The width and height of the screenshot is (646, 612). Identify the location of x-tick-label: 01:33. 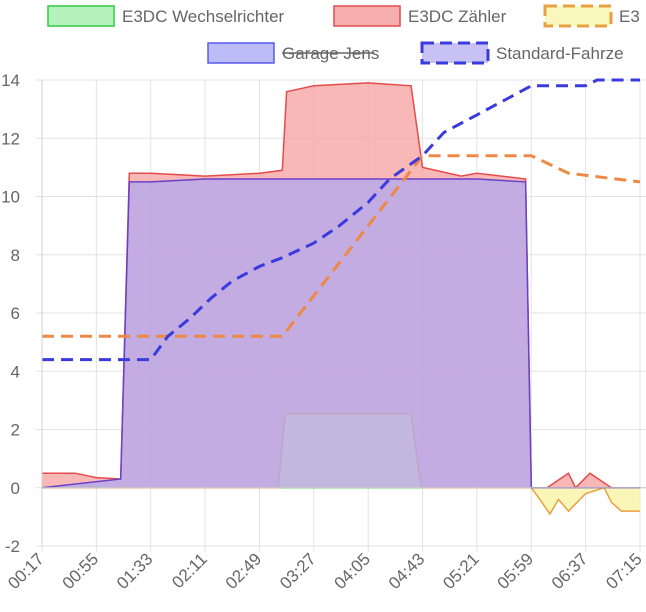
(135, 571).